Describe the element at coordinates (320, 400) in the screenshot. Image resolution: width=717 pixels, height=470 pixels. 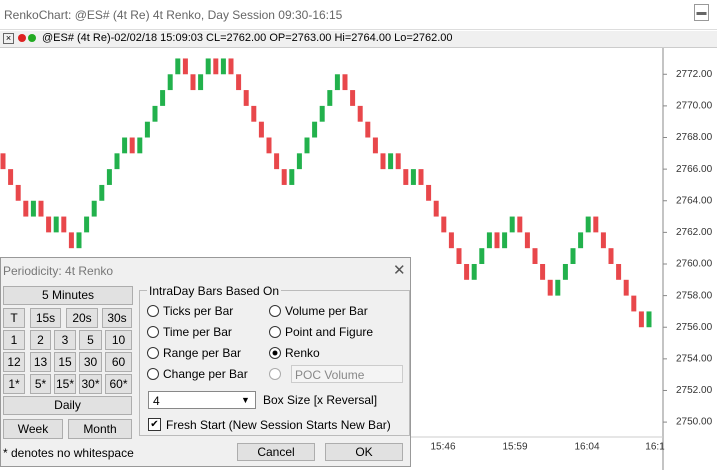
I see `box-size-label: Box Size [x Reversal]` at that location.